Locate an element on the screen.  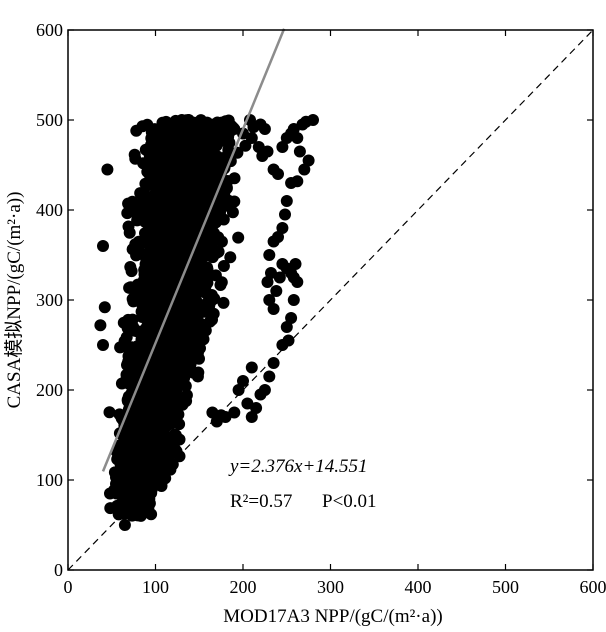
y-tick-label: 400 is located at coordinates (49, 210).